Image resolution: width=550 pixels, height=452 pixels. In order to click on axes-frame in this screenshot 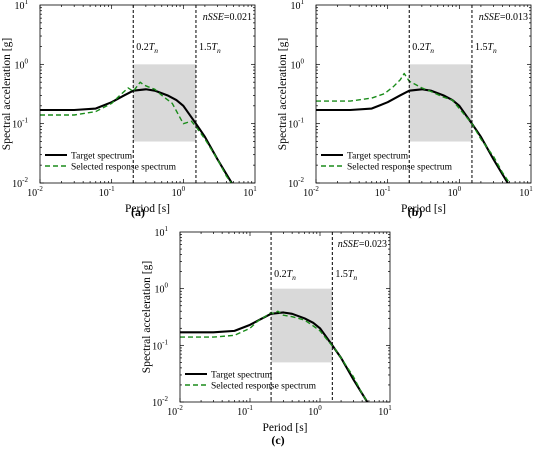, I will do `click(285, 317)`.